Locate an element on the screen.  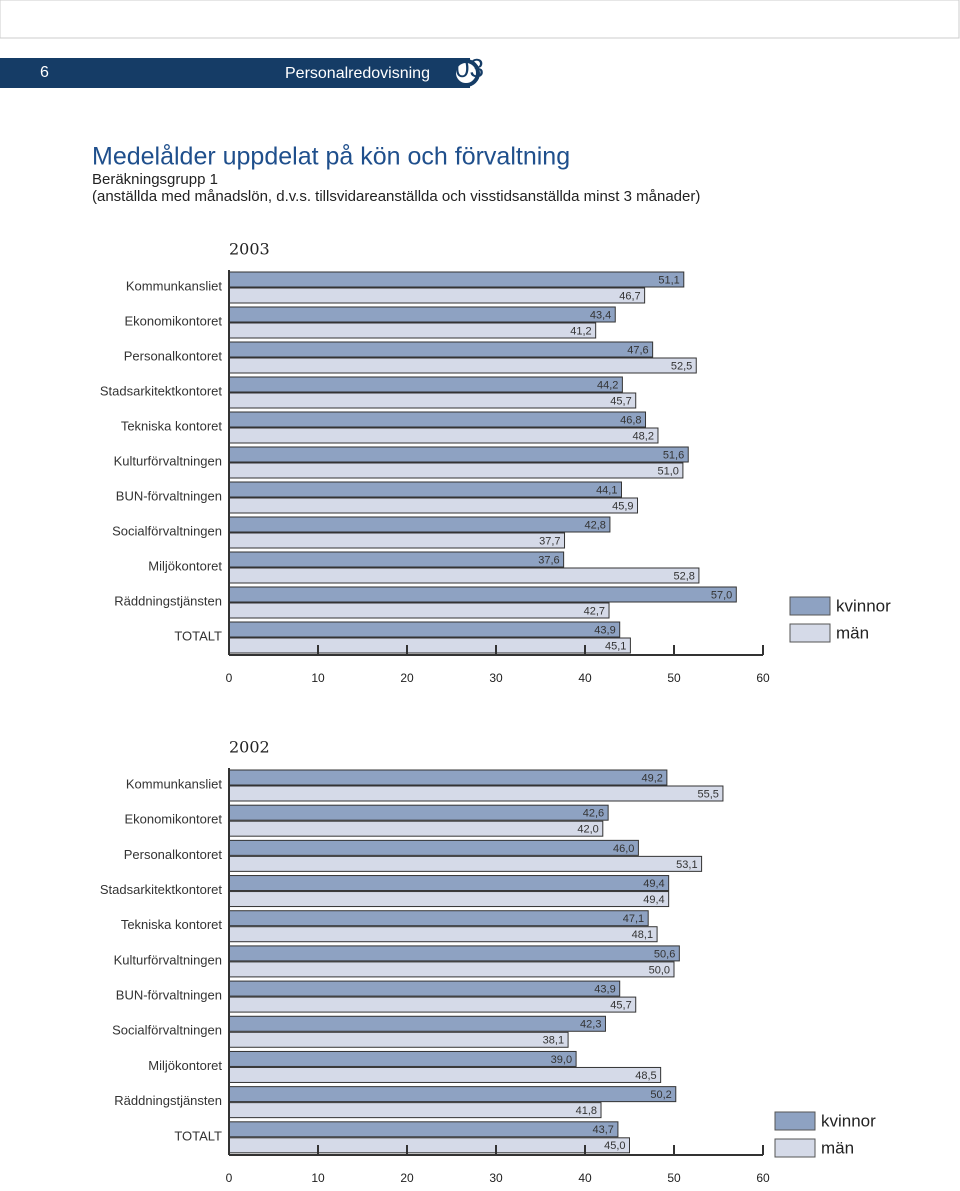
value-label: 41,8 is located at coordinates (586, 1111).